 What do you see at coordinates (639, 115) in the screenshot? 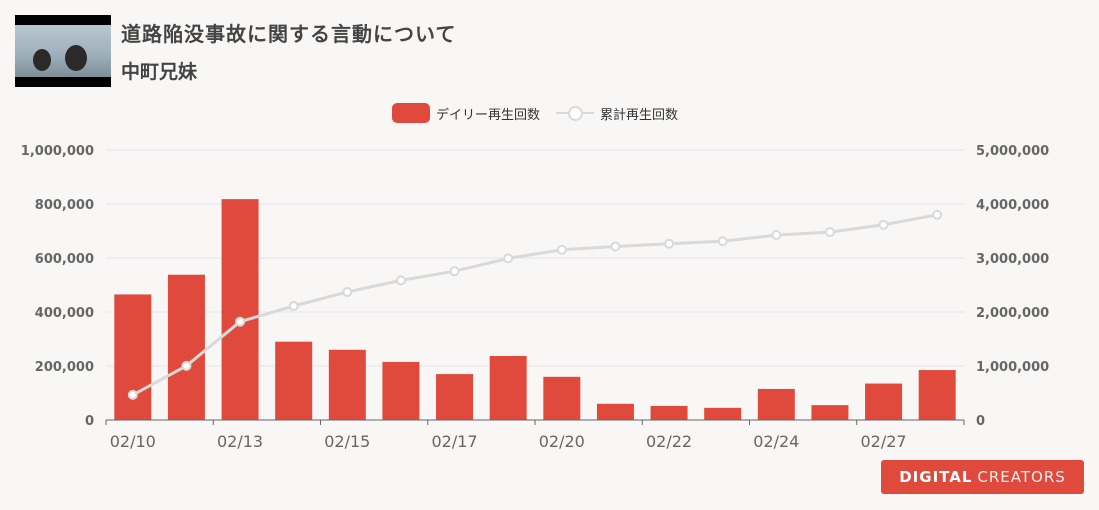
I see `legend-label-cumulative: 累計再生回数` at bounding box center [639, 115].